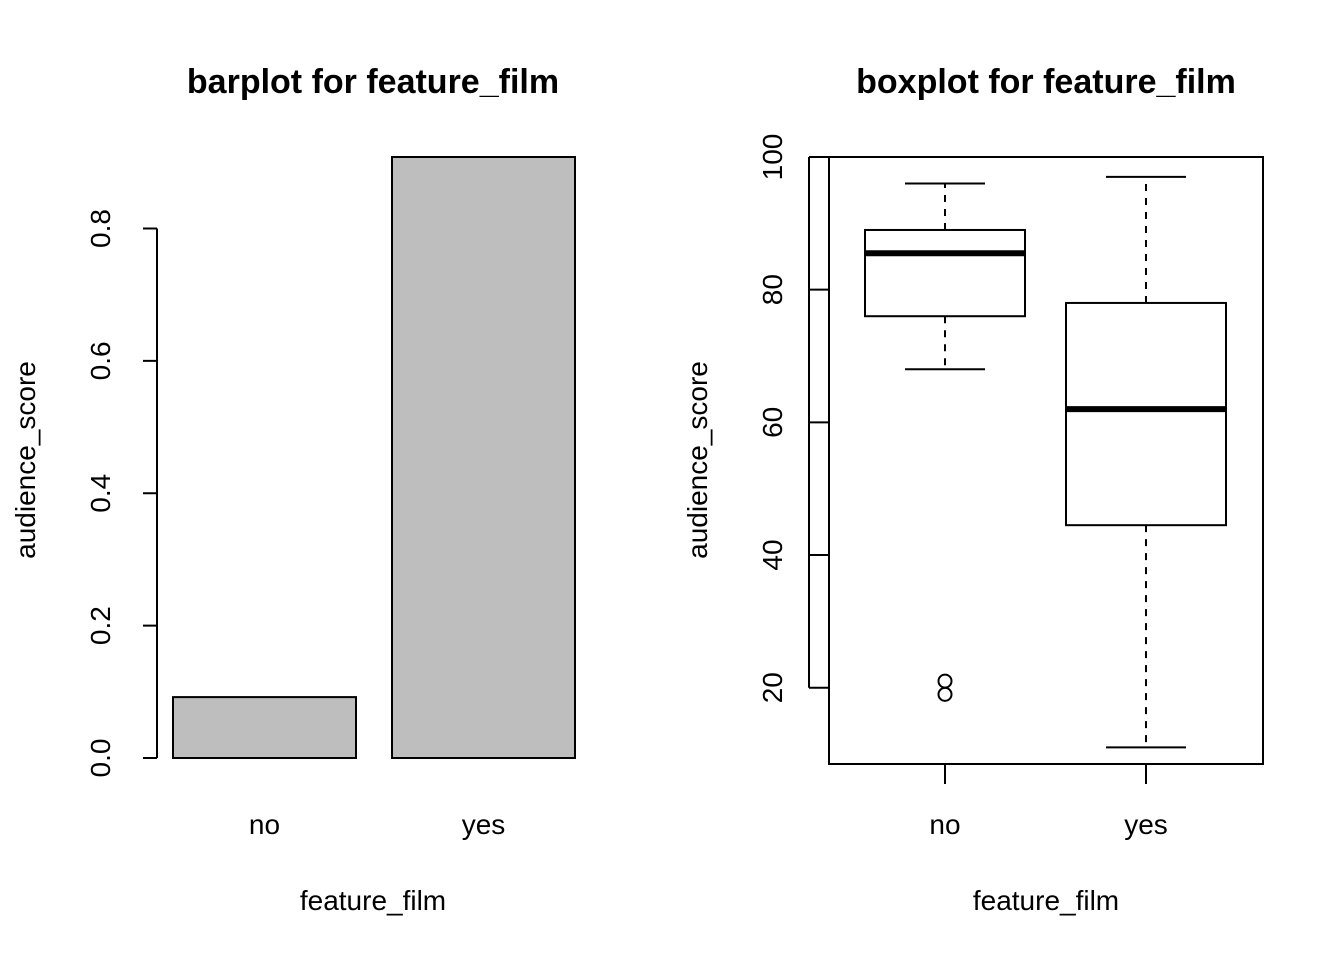 The image size is (1344, 960). I want to click on barplot-y-axis-label: audience_score, so click(25, 460).